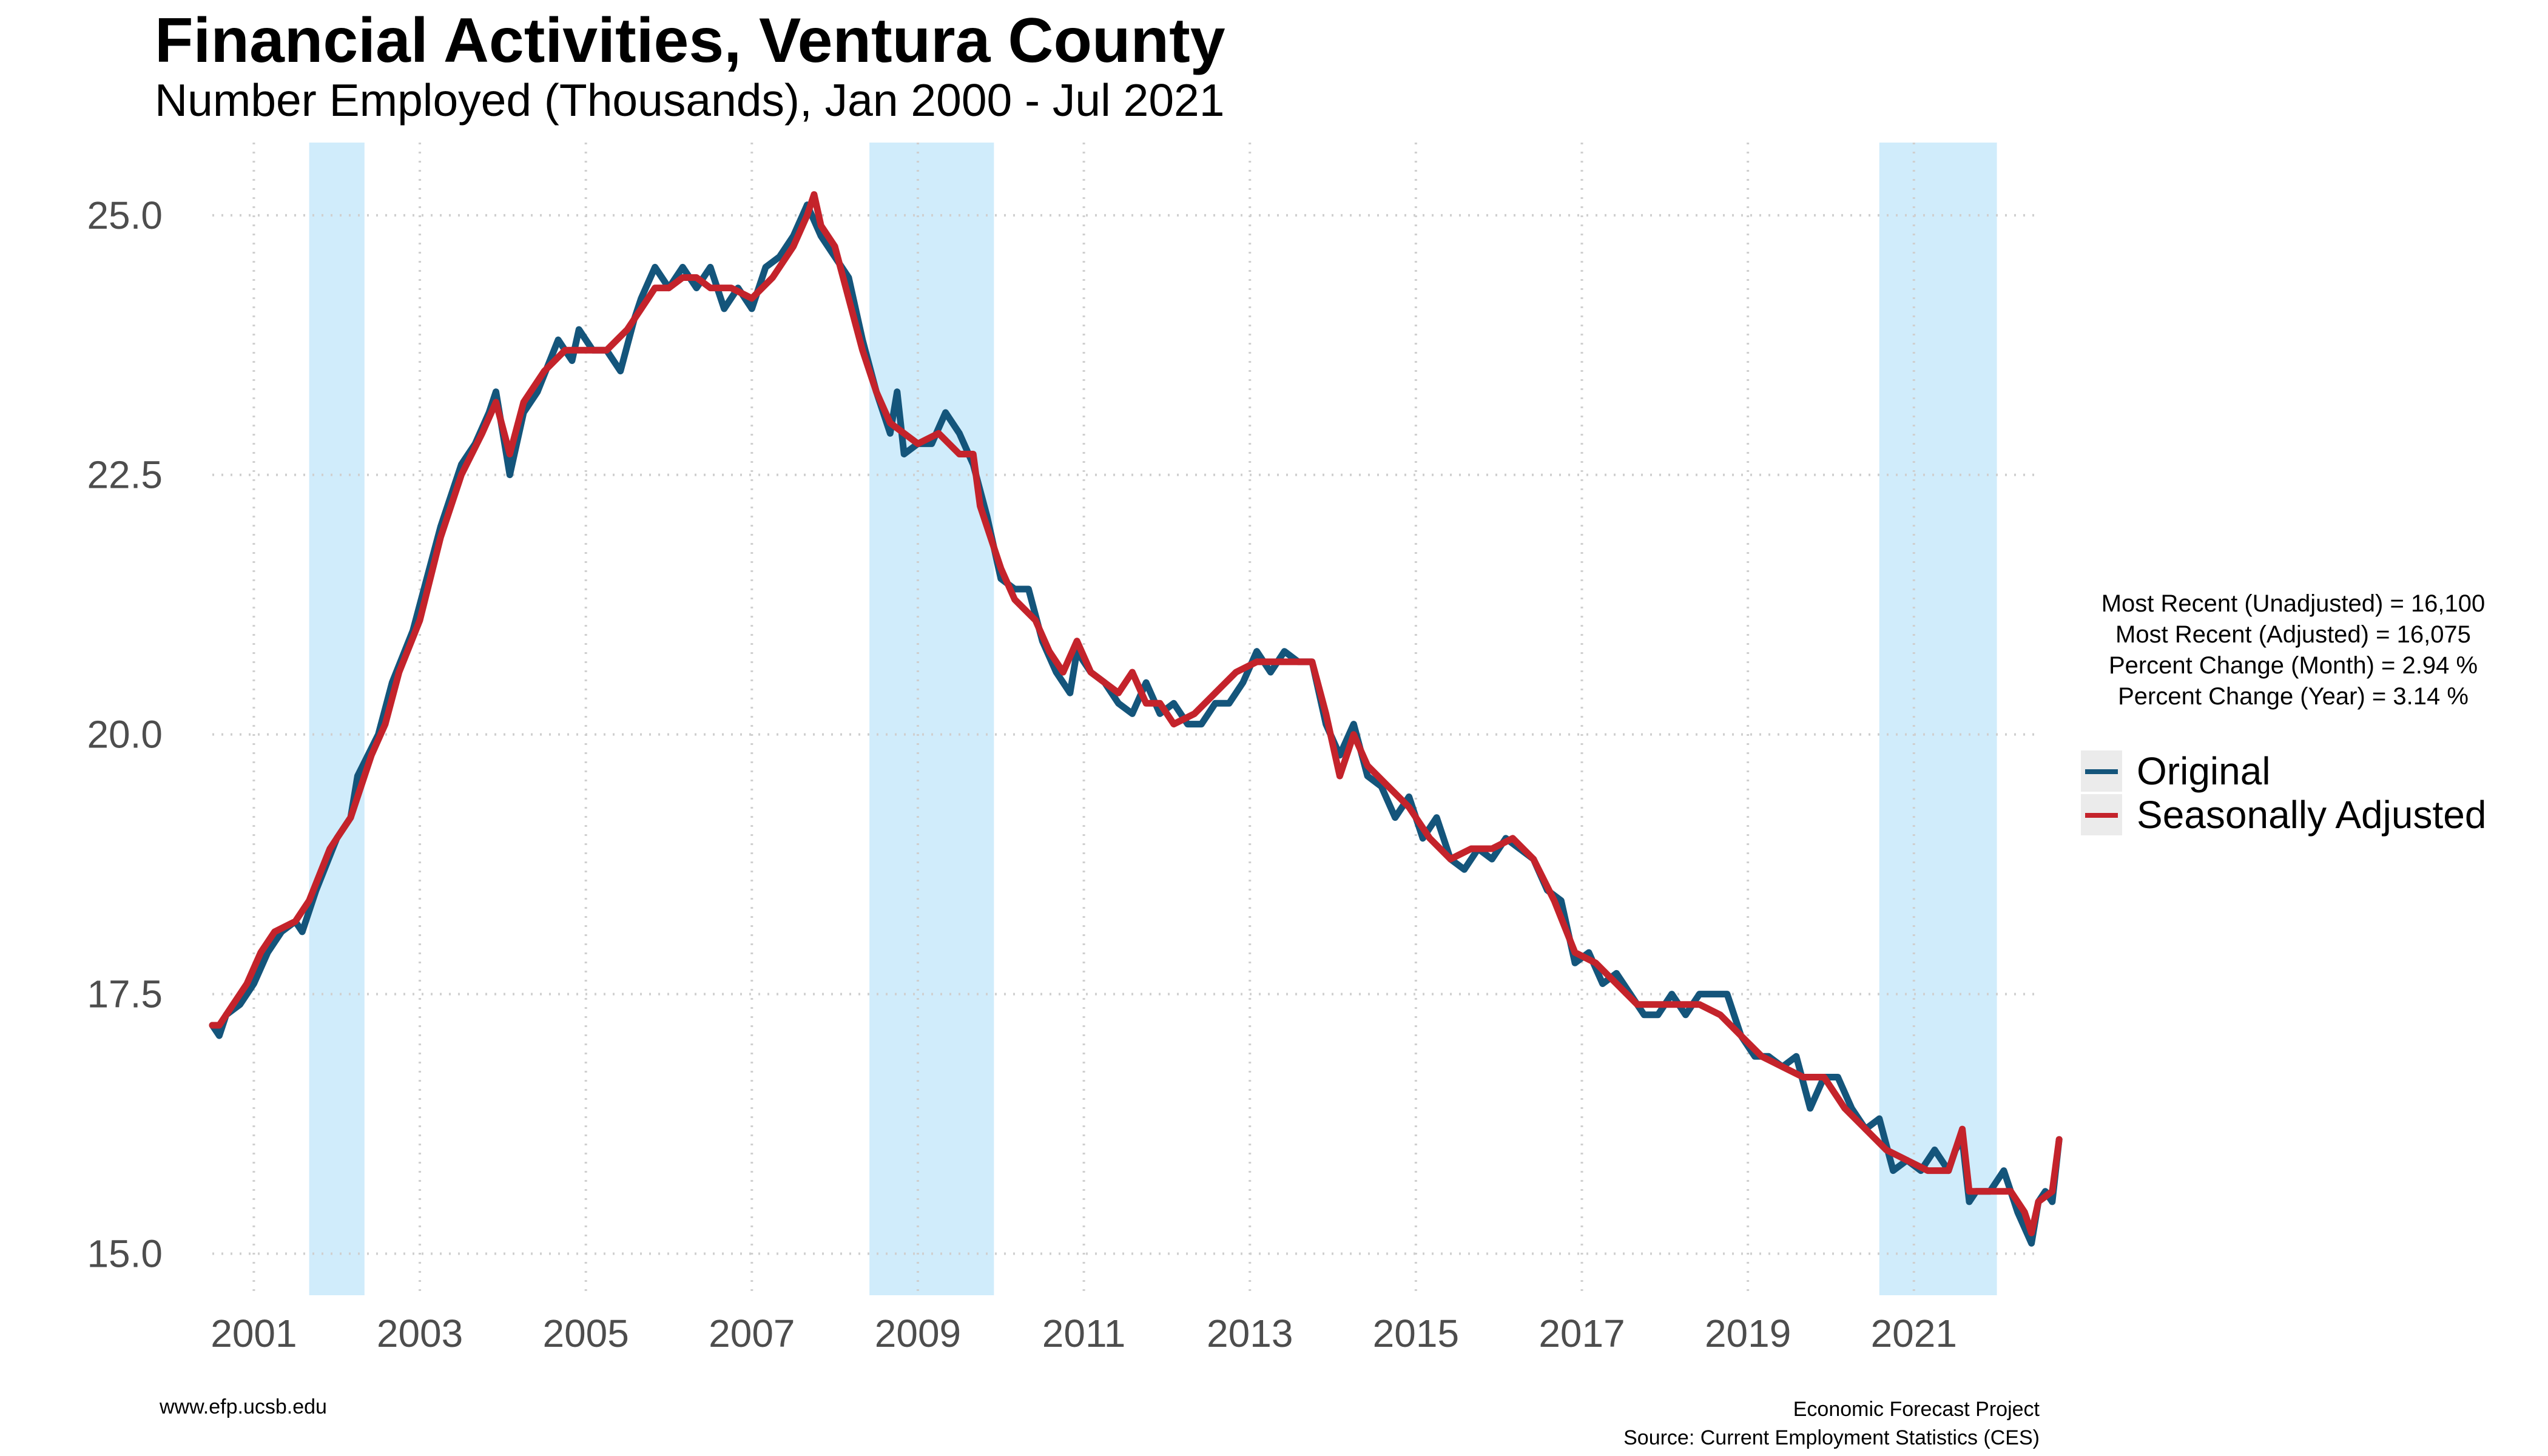 The height and width of the screenshot is (1456, 2548). I want to click on x-tick-label-2019: 2019, so click(1748, 1333).